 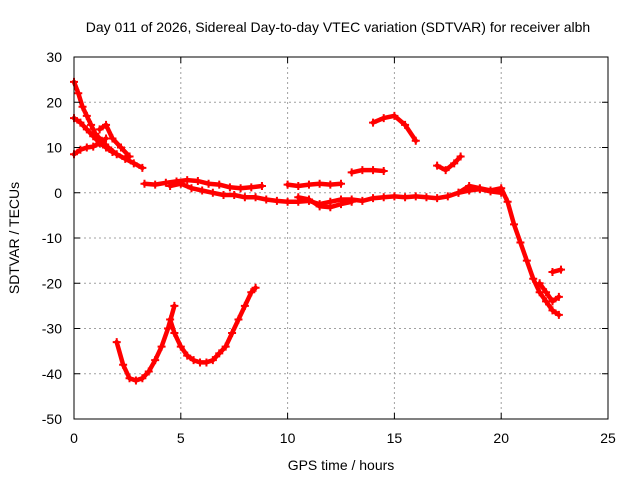 I want to click on series-track-k, so click(x=449, y=163).